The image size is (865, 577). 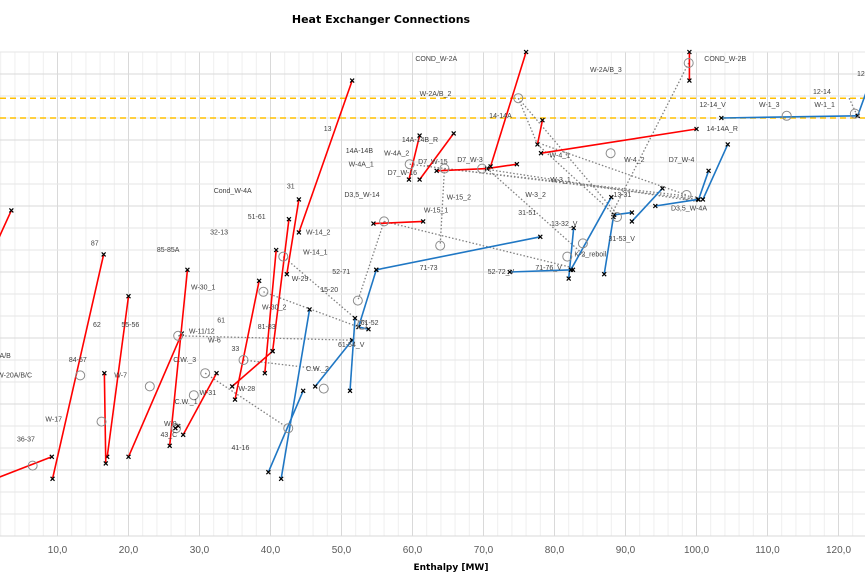 I want to click on hot-stream-14-14A_R, so click(x=618, y=141).